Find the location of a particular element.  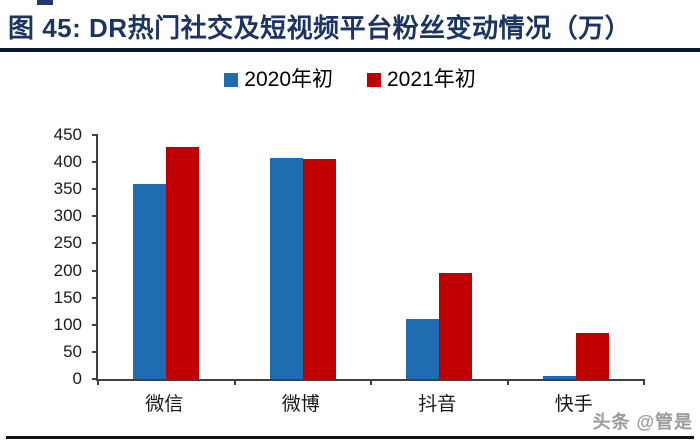

legend-swatch-red-icon is located at coordinates (374, 80).